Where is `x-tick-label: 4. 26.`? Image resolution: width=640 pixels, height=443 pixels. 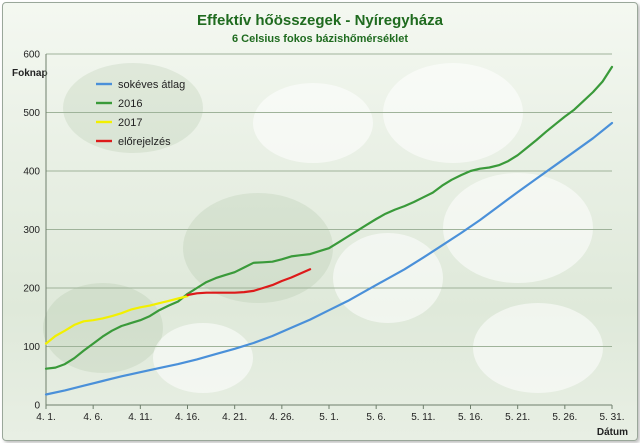 x-tick-label: 4. 26. is located at coordinates (281, 417).